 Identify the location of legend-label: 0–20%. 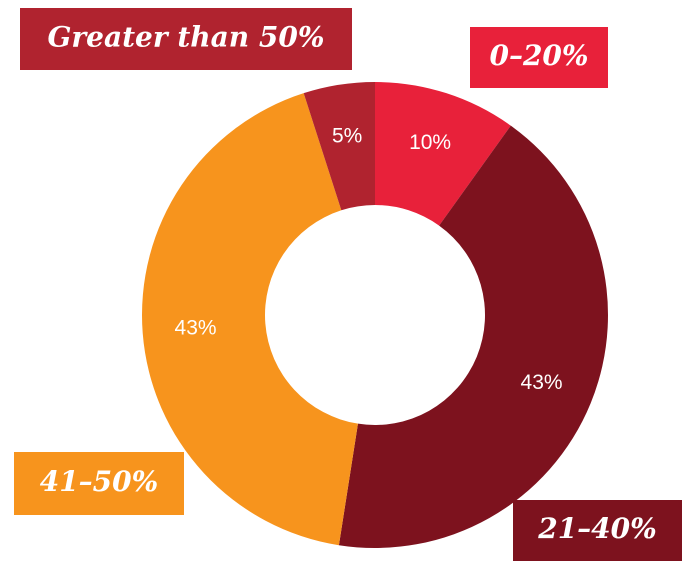
(538, 55).